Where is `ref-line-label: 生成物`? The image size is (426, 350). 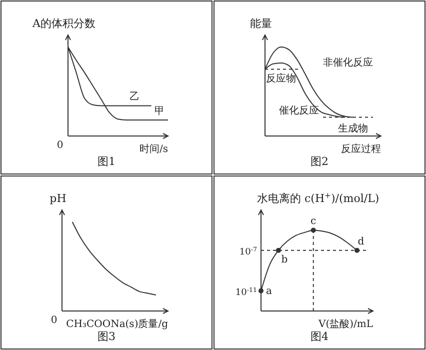 ref-line-label: 生成物 is located at coordinates (353, 128).